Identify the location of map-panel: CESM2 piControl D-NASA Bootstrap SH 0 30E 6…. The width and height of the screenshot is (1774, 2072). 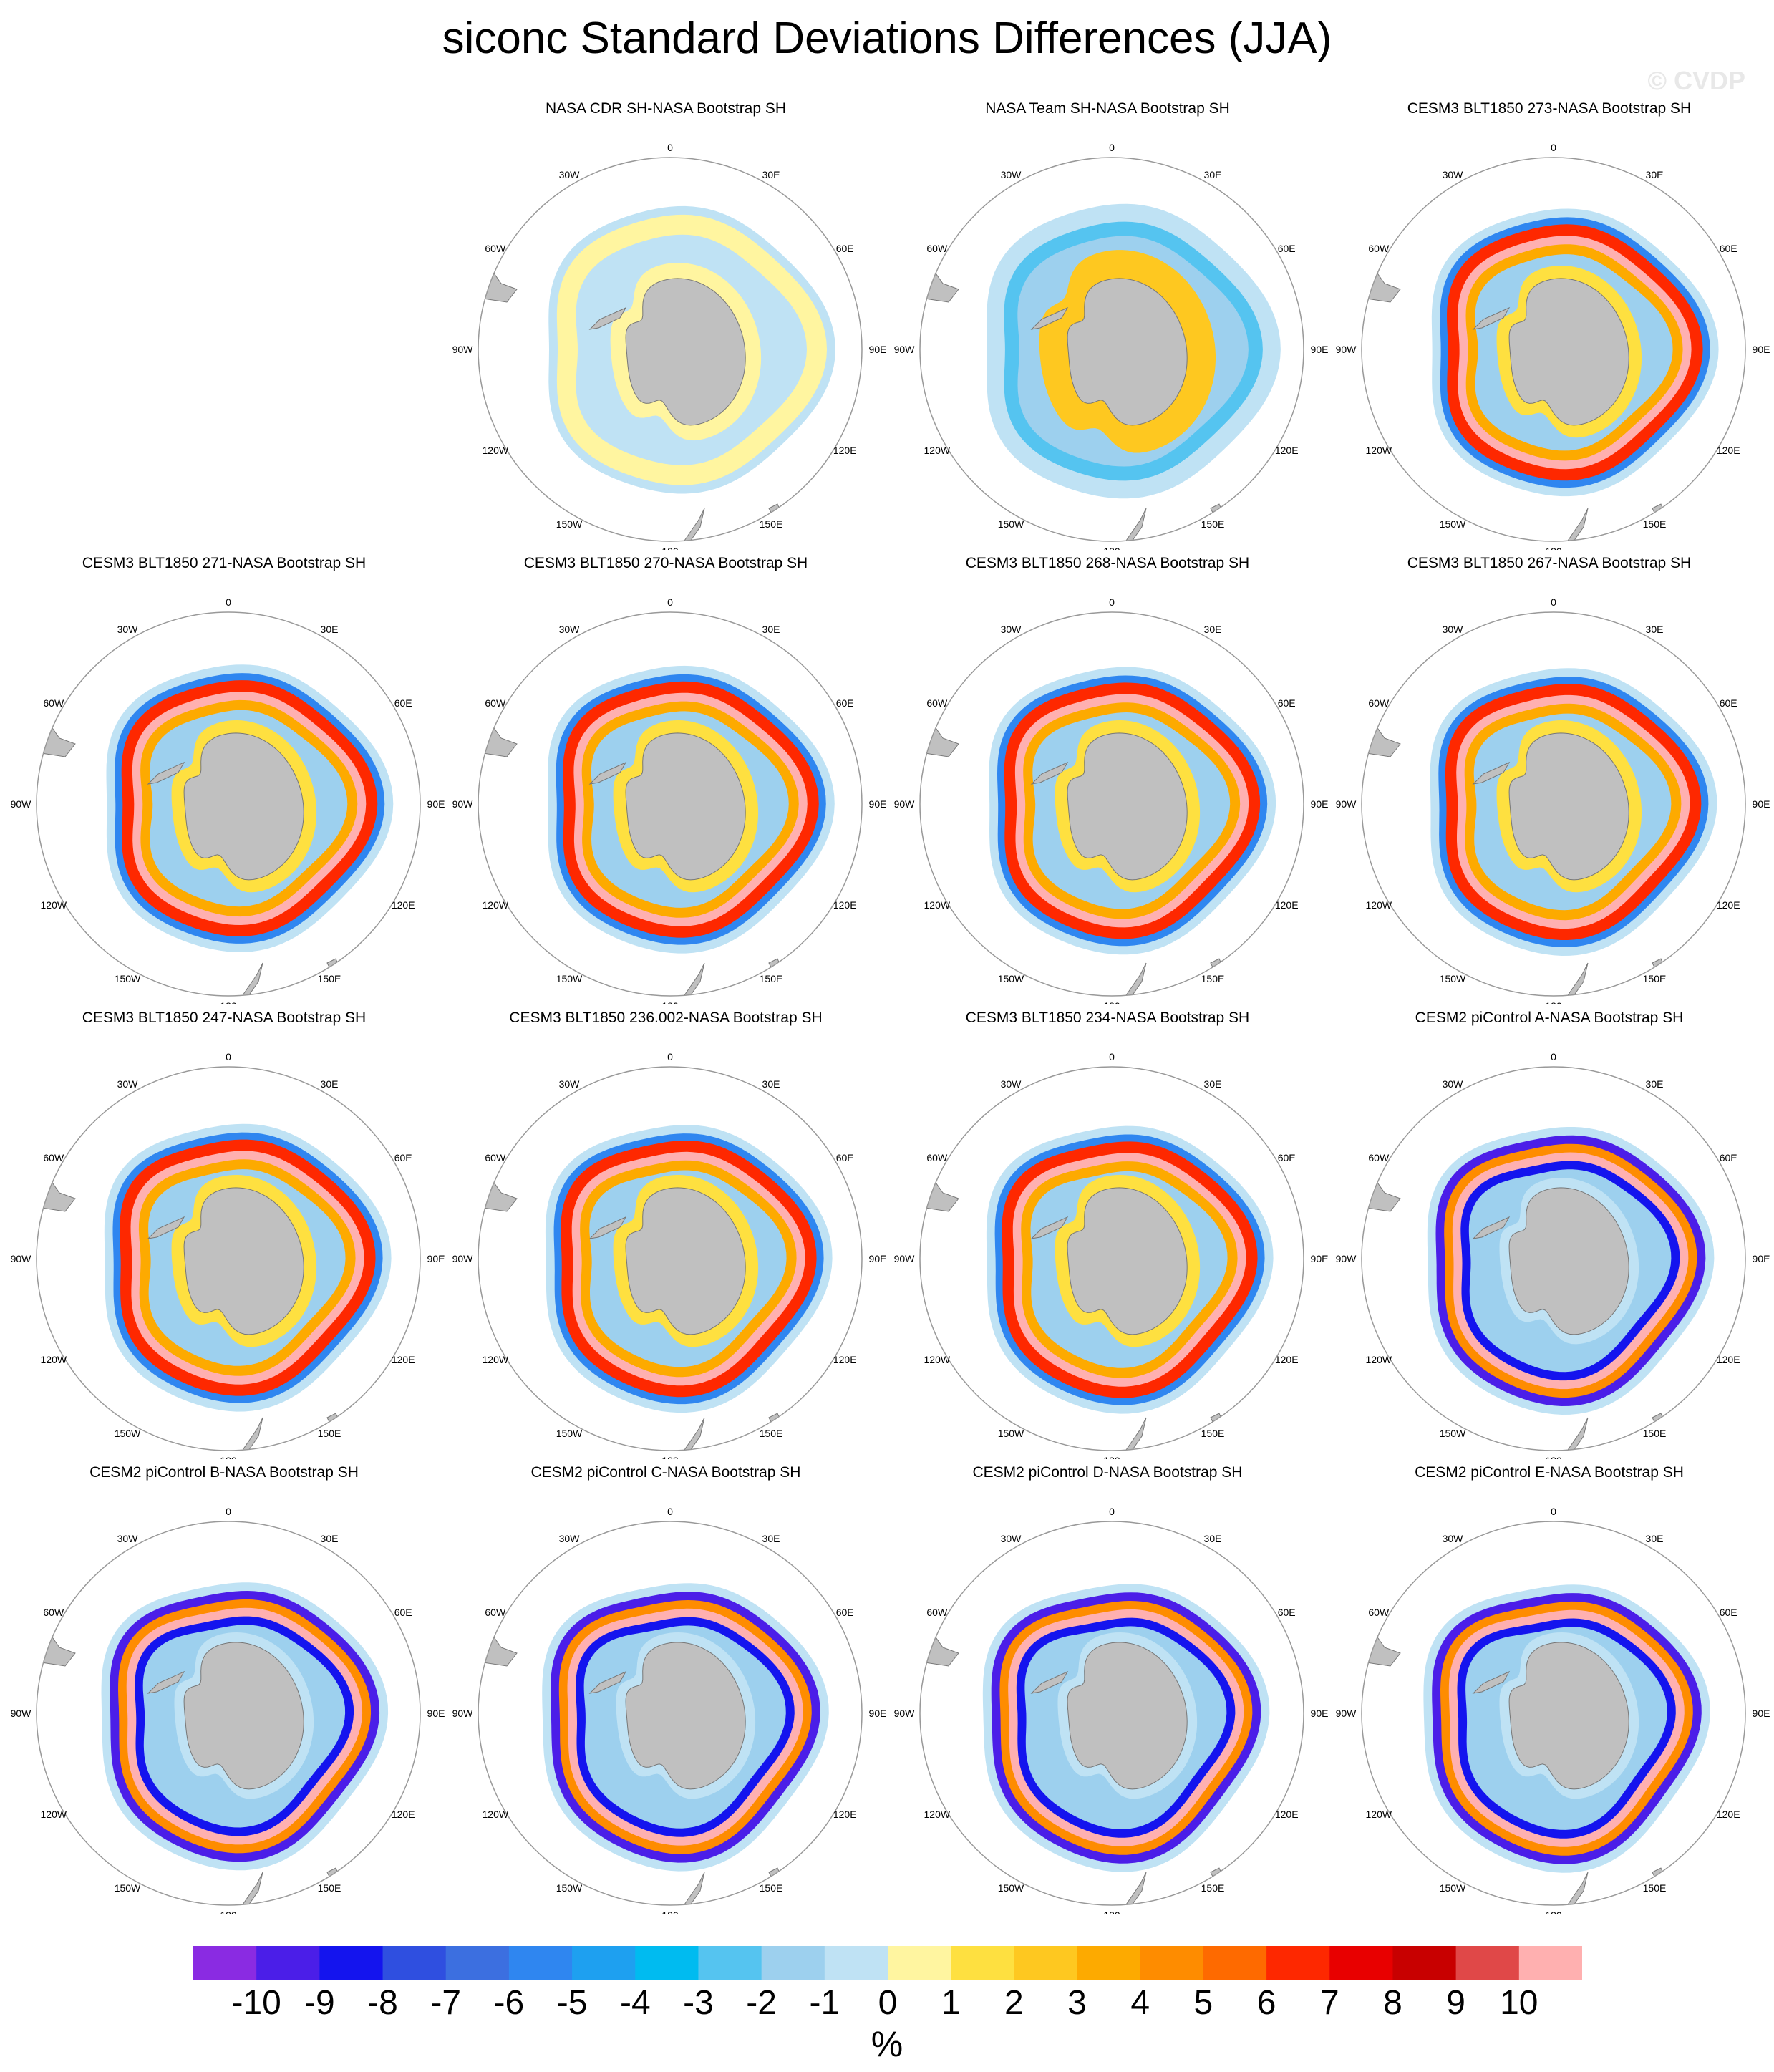
(1115, 1689).